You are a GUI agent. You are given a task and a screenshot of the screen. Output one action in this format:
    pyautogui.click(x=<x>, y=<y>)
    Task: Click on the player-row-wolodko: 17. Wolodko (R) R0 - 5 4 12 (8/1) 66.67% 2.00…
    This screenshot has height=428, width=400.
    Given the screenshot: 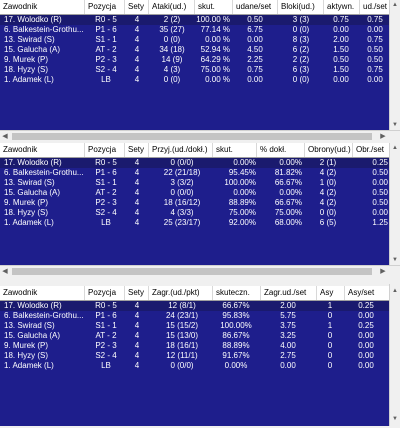 What is the action you would take?
    pyautogui.click(x=195, y=306)
    